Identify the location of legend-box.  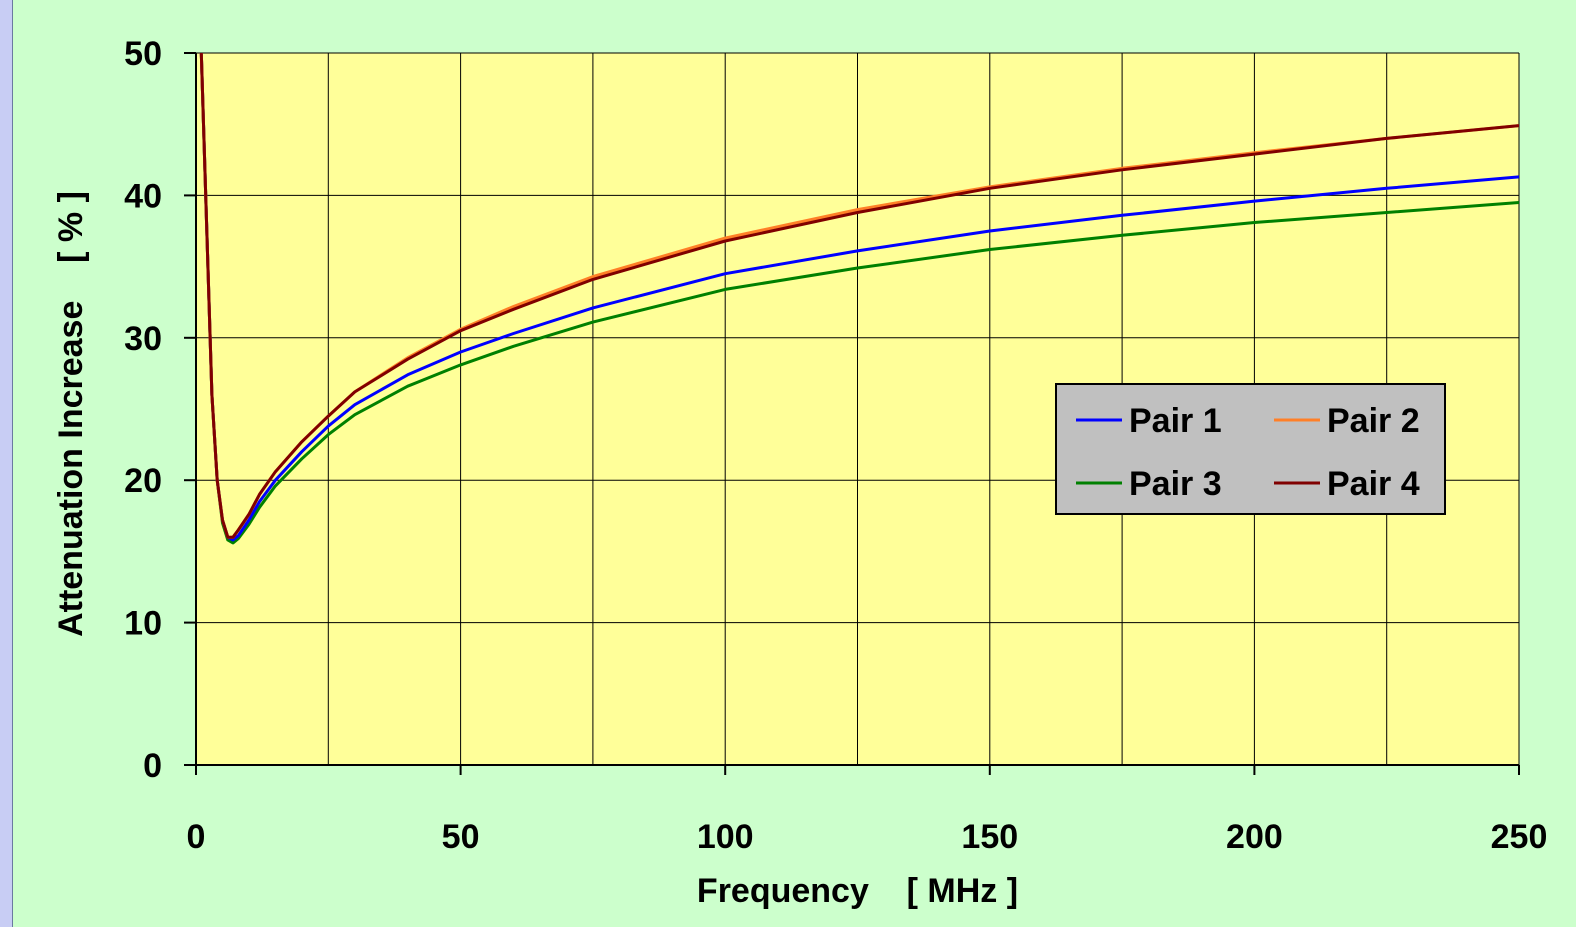
(1250, 449).